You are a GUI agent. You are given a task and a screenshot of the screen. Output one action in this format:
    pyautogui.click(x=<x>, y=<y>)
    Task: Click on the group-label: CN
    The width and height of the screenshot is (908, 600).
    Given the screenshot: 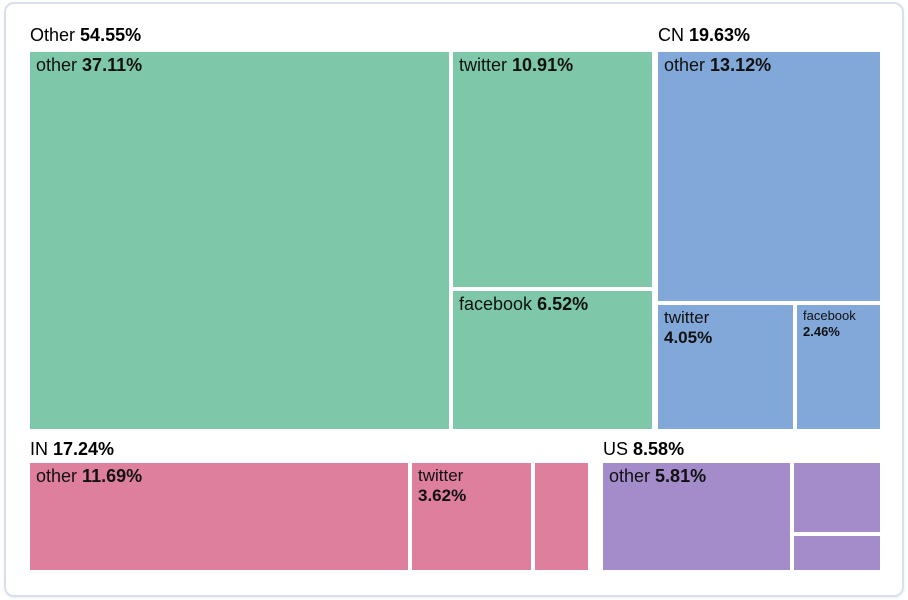 What is the action you would take?
    pyautogui.click(x=671, y=35)
    